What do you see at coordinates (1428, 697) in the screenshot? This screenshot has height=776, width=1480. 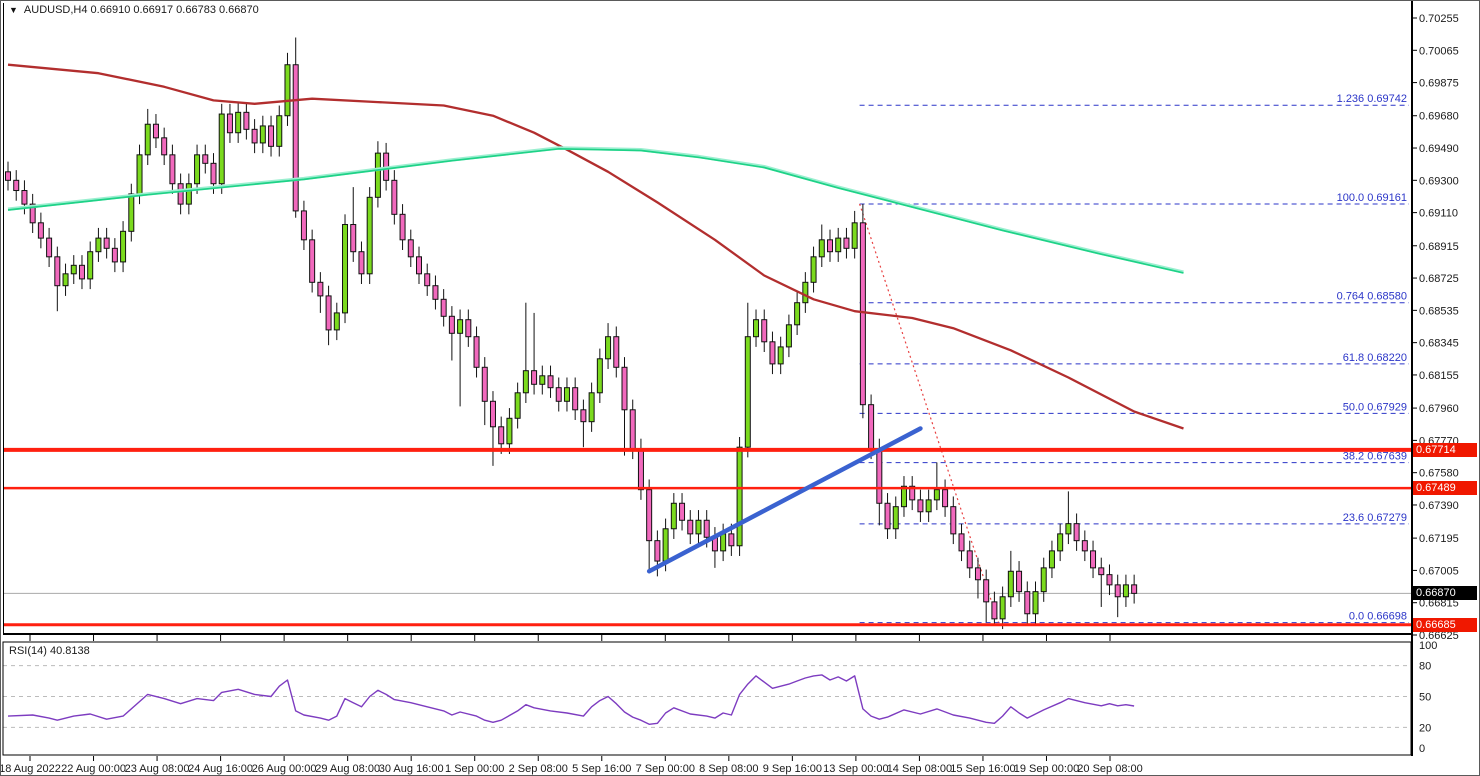 I see `rsi-axis: 100 80 50 20 0` at bounding box center [1428, 697].